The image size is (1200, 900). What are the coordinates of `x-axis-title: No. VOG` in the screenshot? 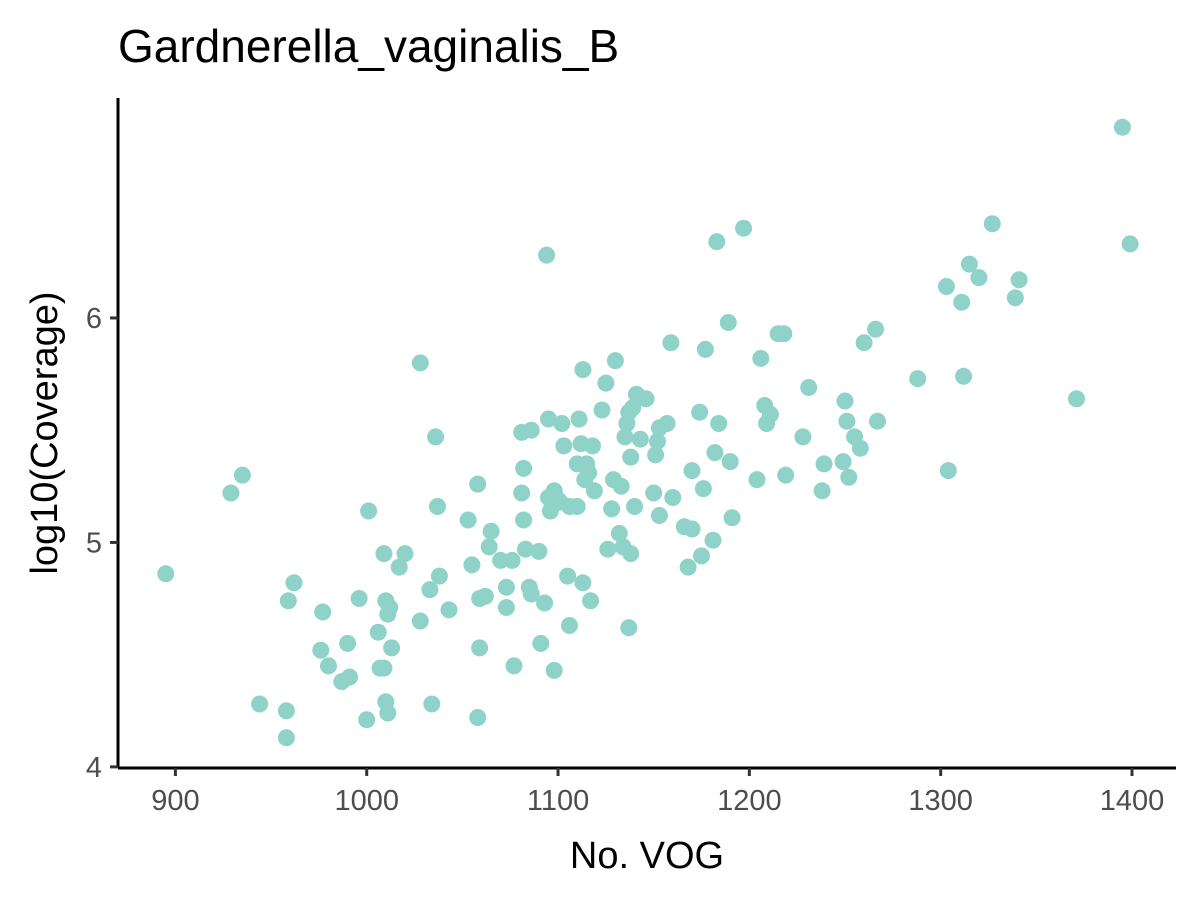 It's located at (647, 856).